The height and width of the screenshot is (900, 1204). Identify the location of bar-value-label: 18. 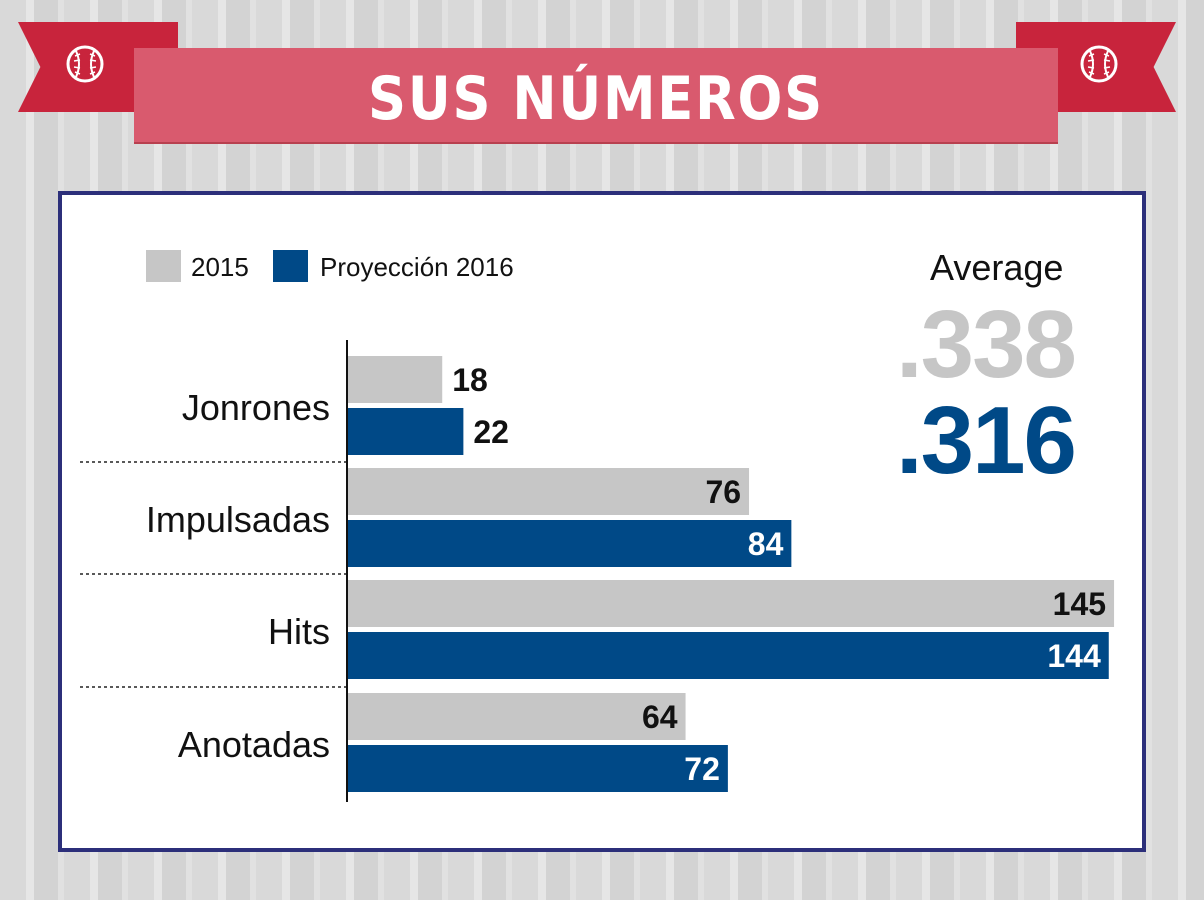
(470, 380).